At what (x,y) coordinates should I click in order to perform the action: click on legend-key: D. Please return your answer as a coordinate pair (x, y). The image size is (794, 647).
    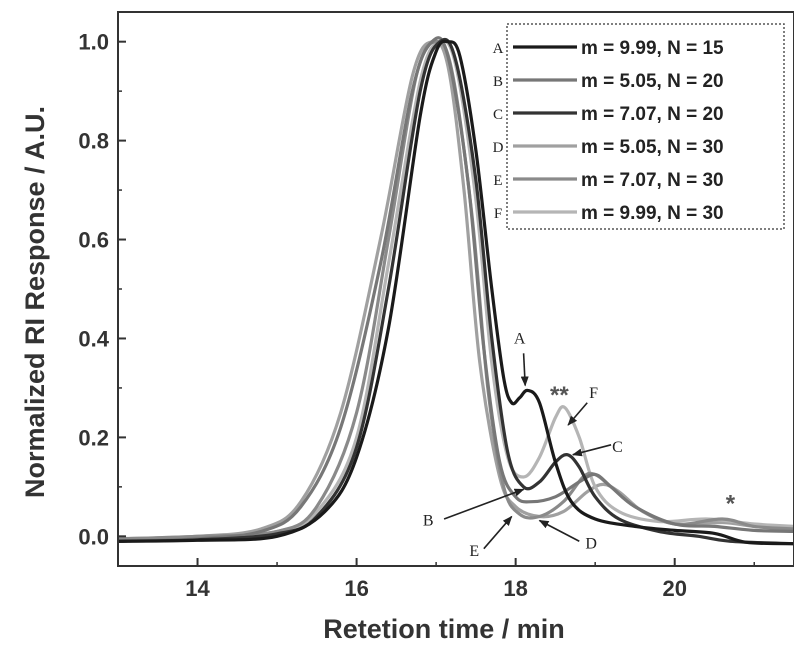
    Looking at the image, I should click on (498, 148).